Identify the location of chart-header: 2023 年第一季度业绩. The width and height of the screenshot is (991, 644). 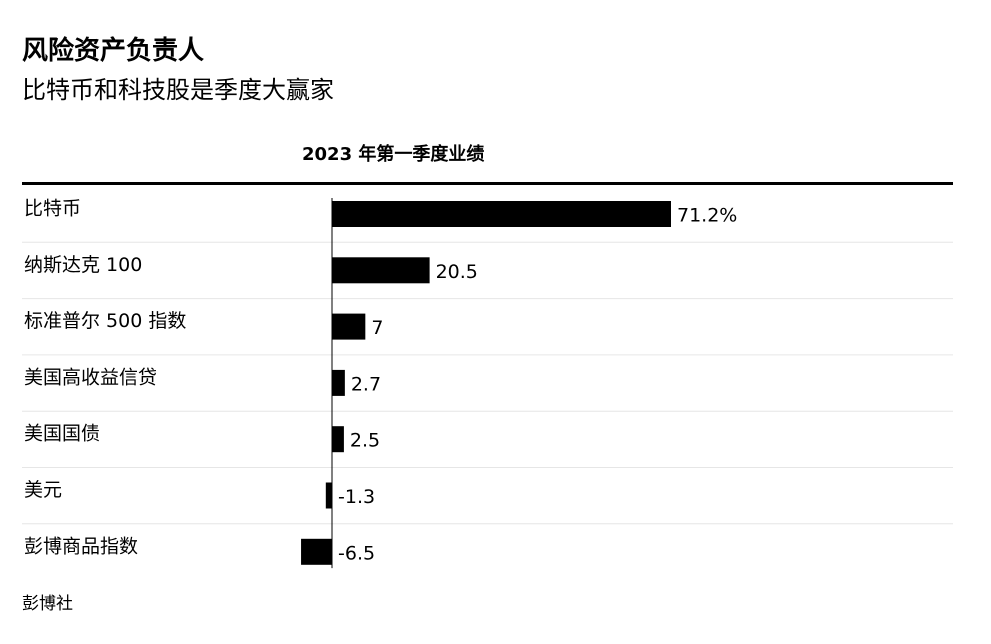
(393, 154).